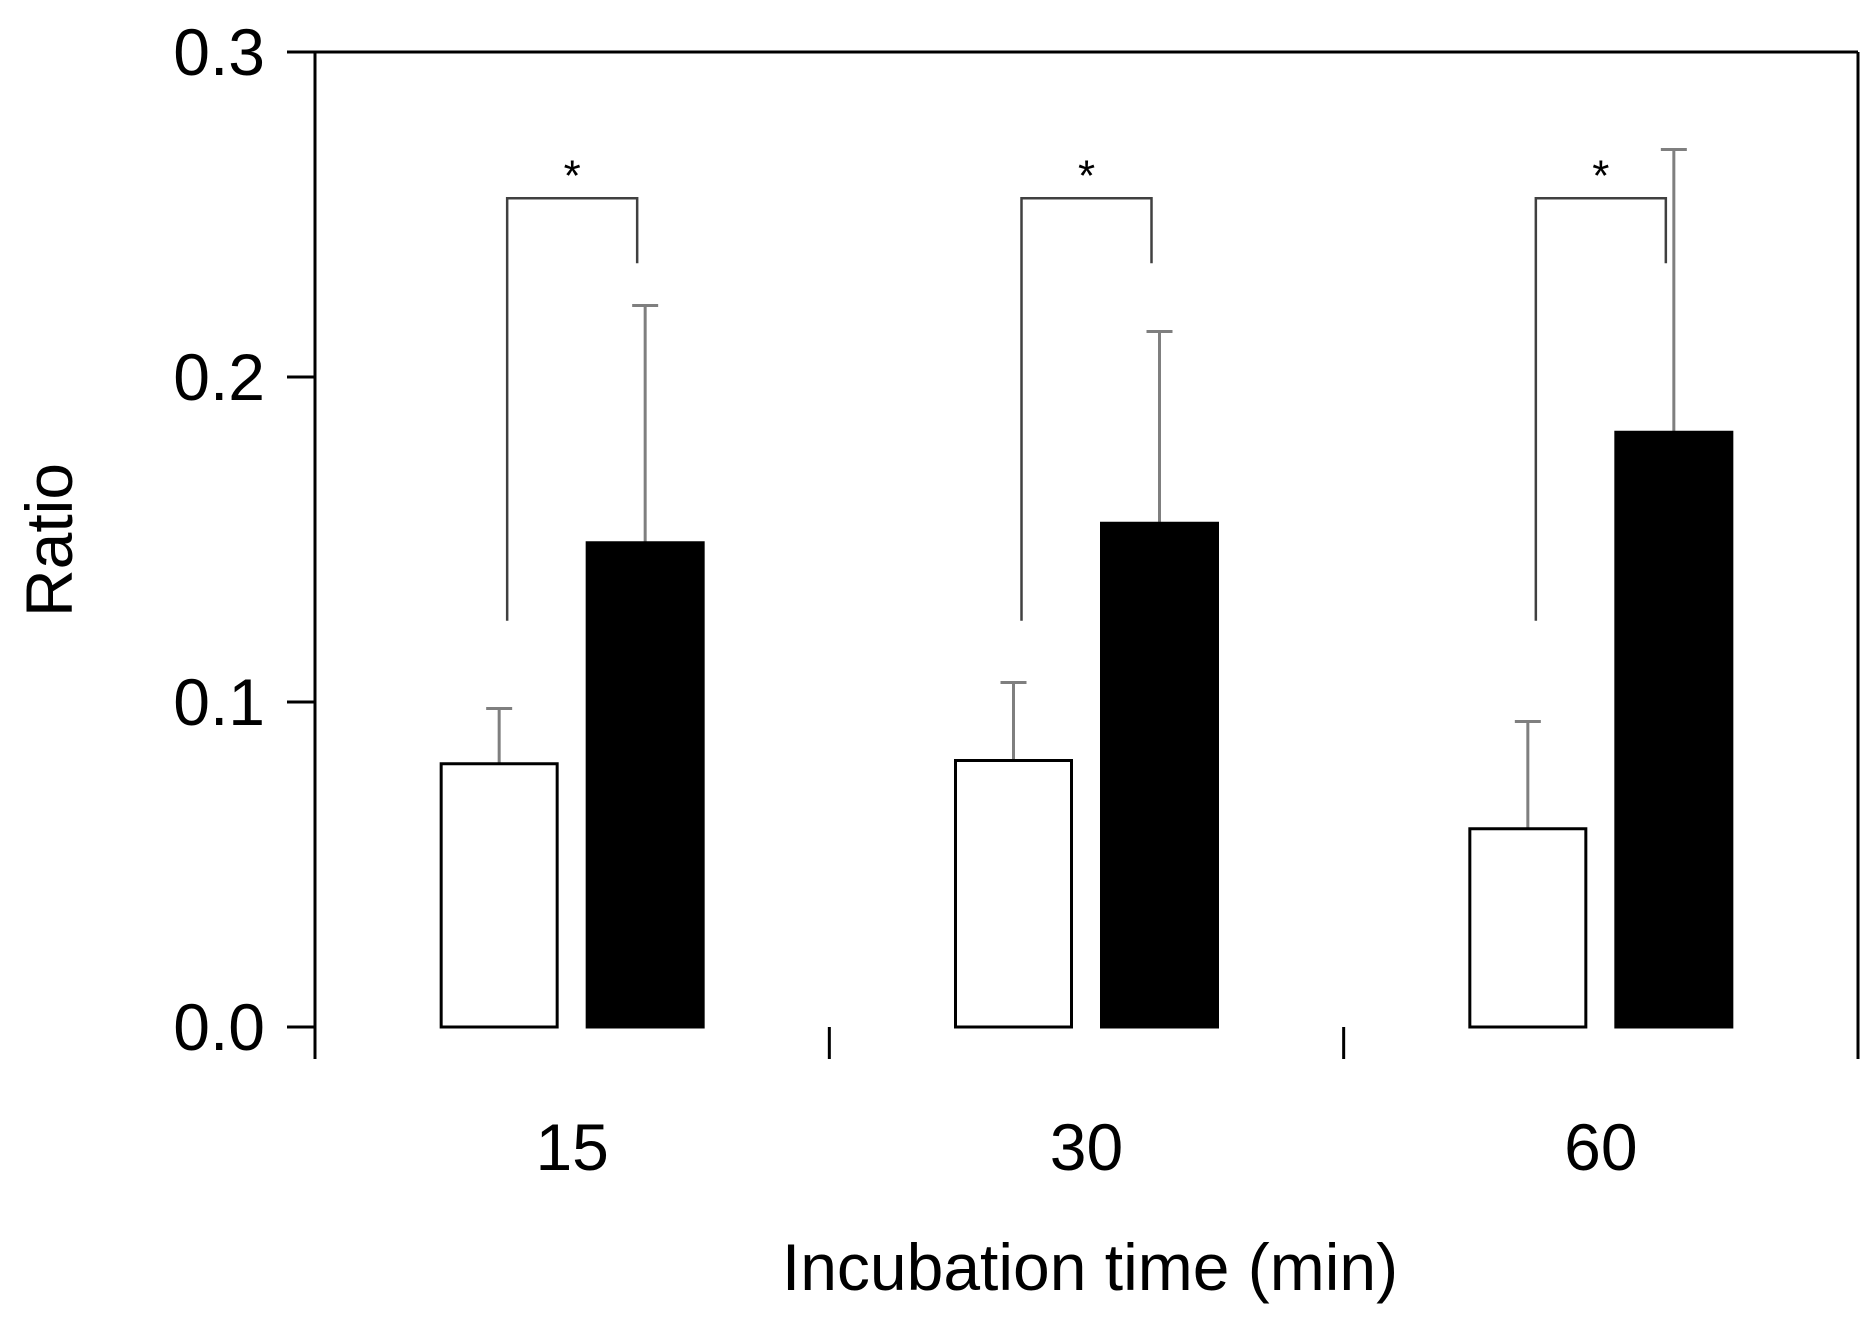  I want to click on x-tick-label: 60, so click(1600, 1147).